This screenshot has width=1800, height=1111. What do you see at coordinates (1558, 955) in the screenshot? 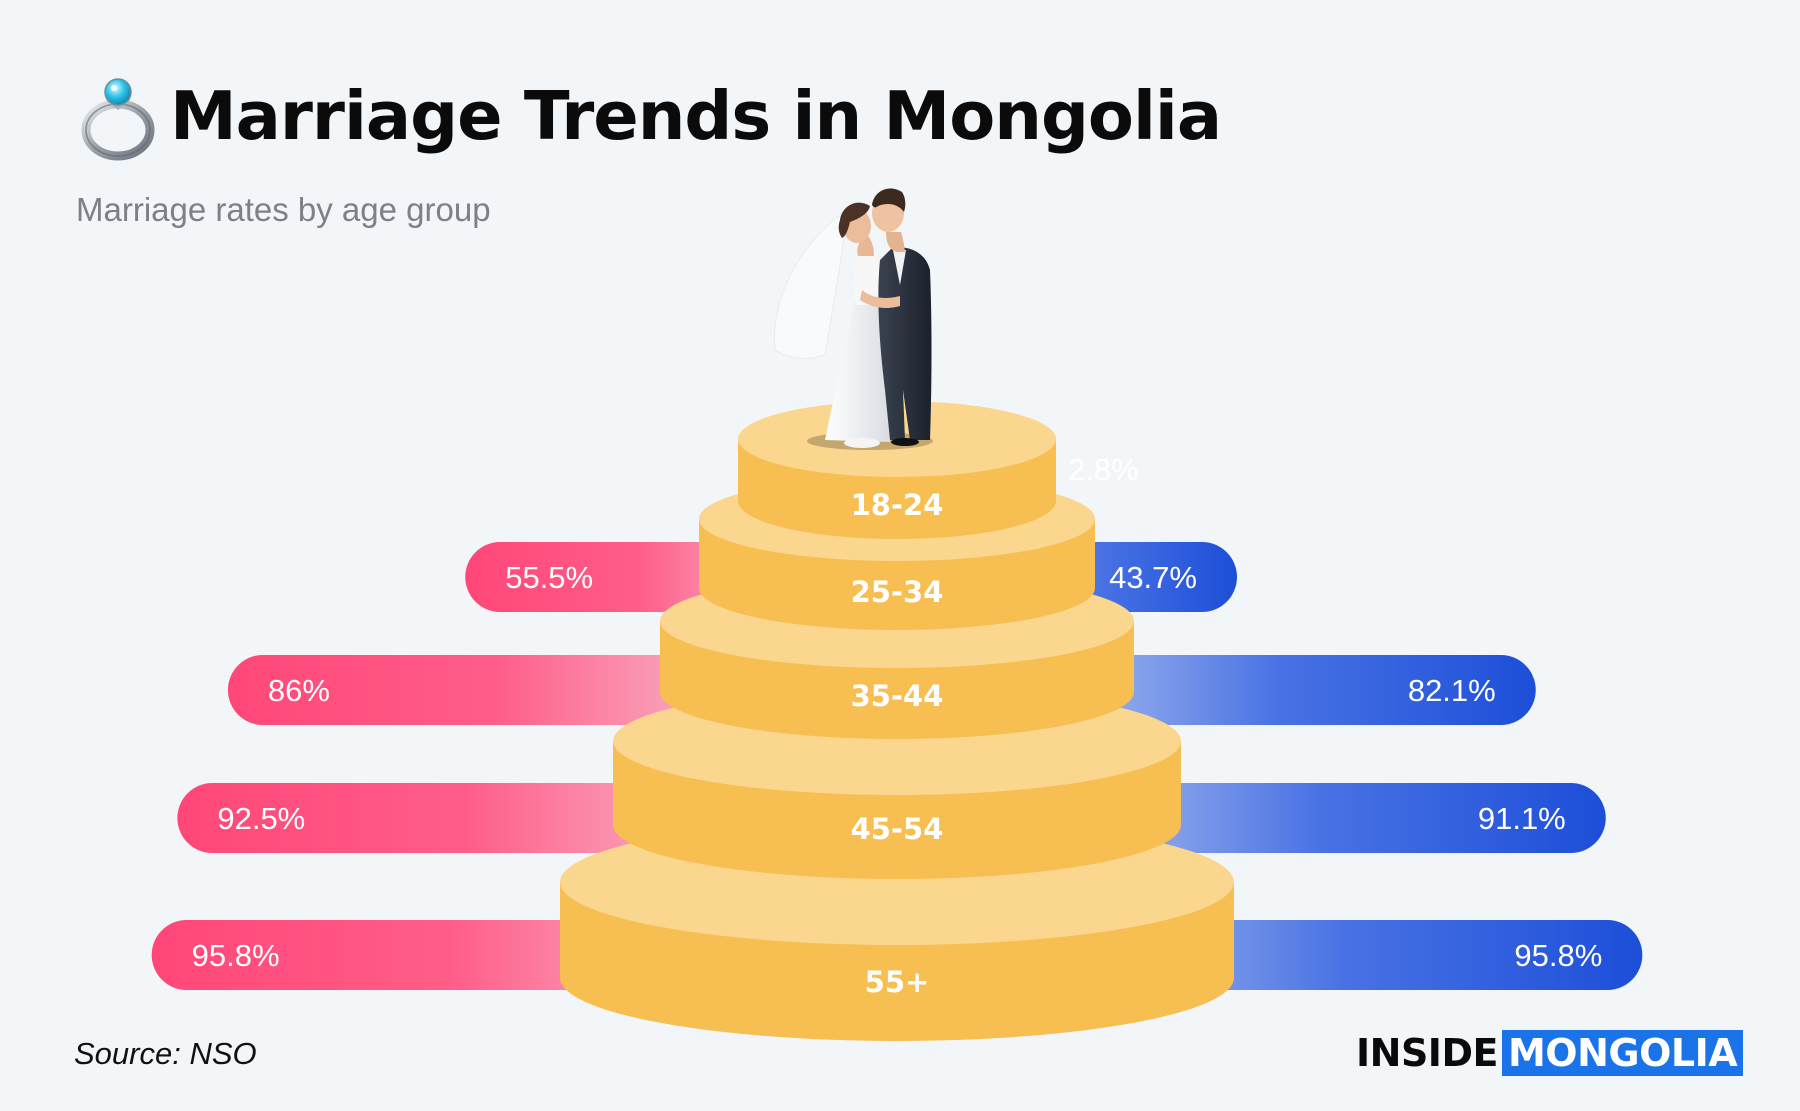
I see `bar-right-label-55+: 95.8%` at bounding box center [1558, 955].